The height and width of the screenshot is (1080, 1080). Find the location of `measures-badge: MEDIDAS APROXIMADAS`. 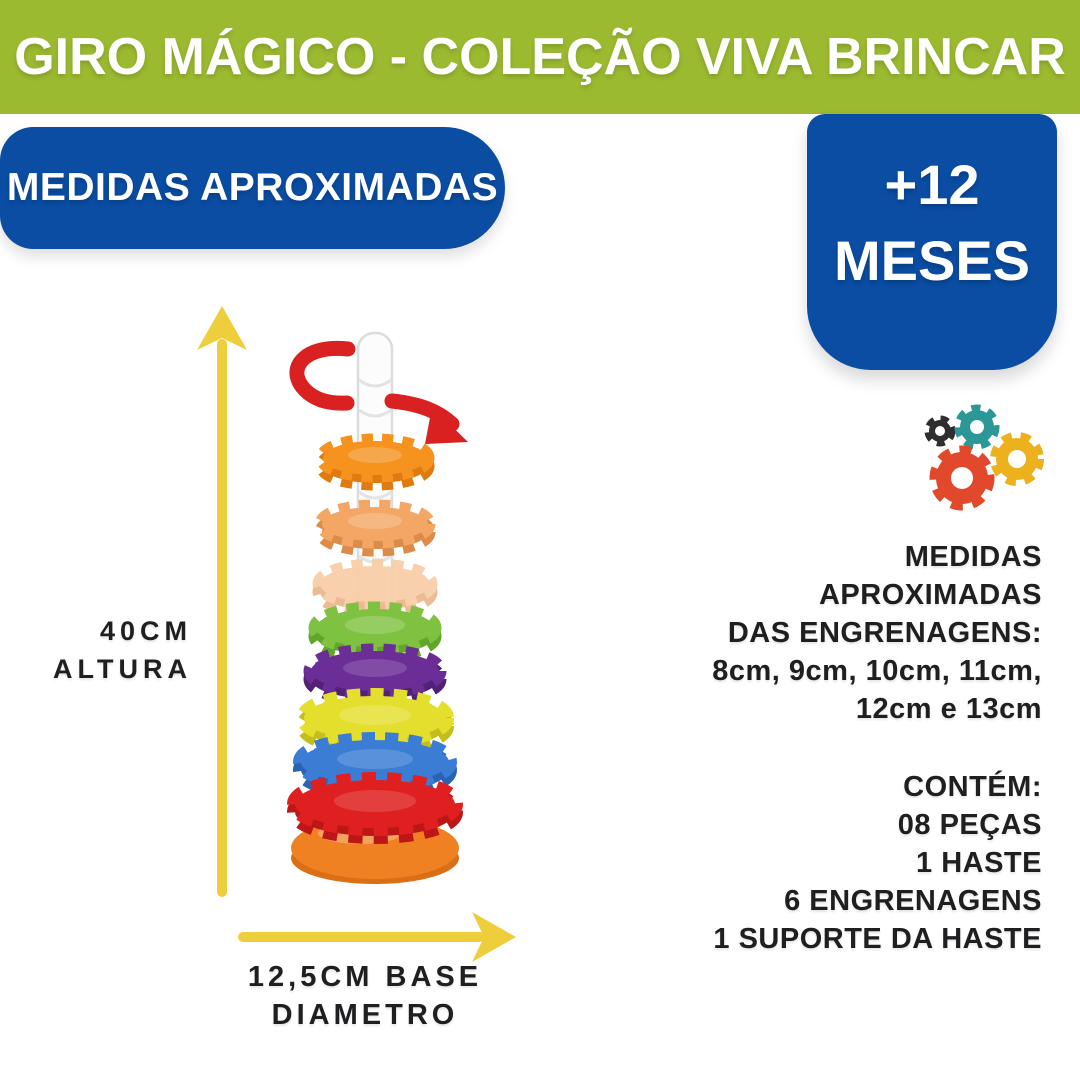

measures-badge: MEDIDAS APROXIMADAS is located at coordinates (252, 188).